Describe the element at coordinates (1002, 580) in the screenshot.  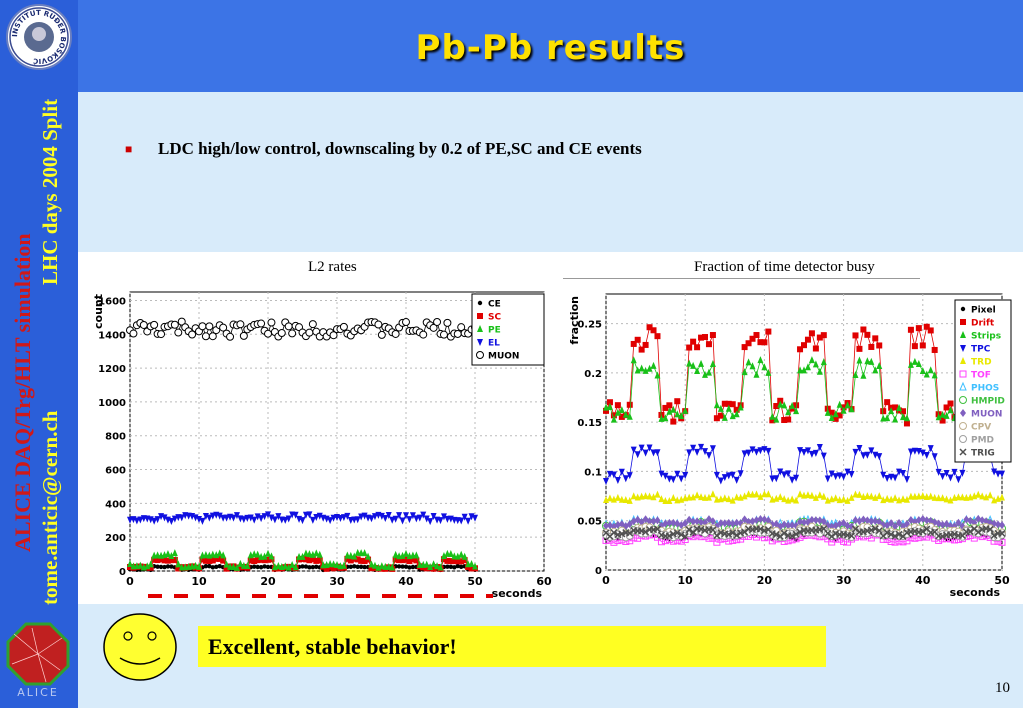
I see `x-tick-label: 50` at that location.